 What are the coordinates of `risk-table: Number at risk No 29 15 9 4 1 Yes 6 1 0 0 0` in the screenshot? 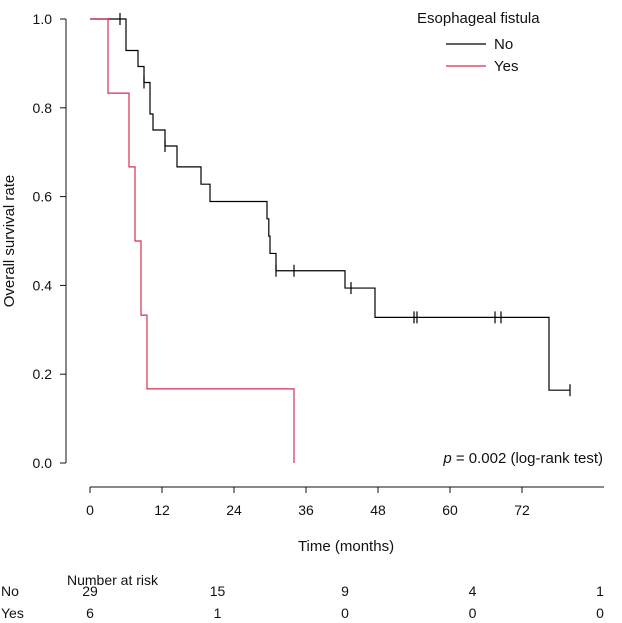 It's located at (302, 596).